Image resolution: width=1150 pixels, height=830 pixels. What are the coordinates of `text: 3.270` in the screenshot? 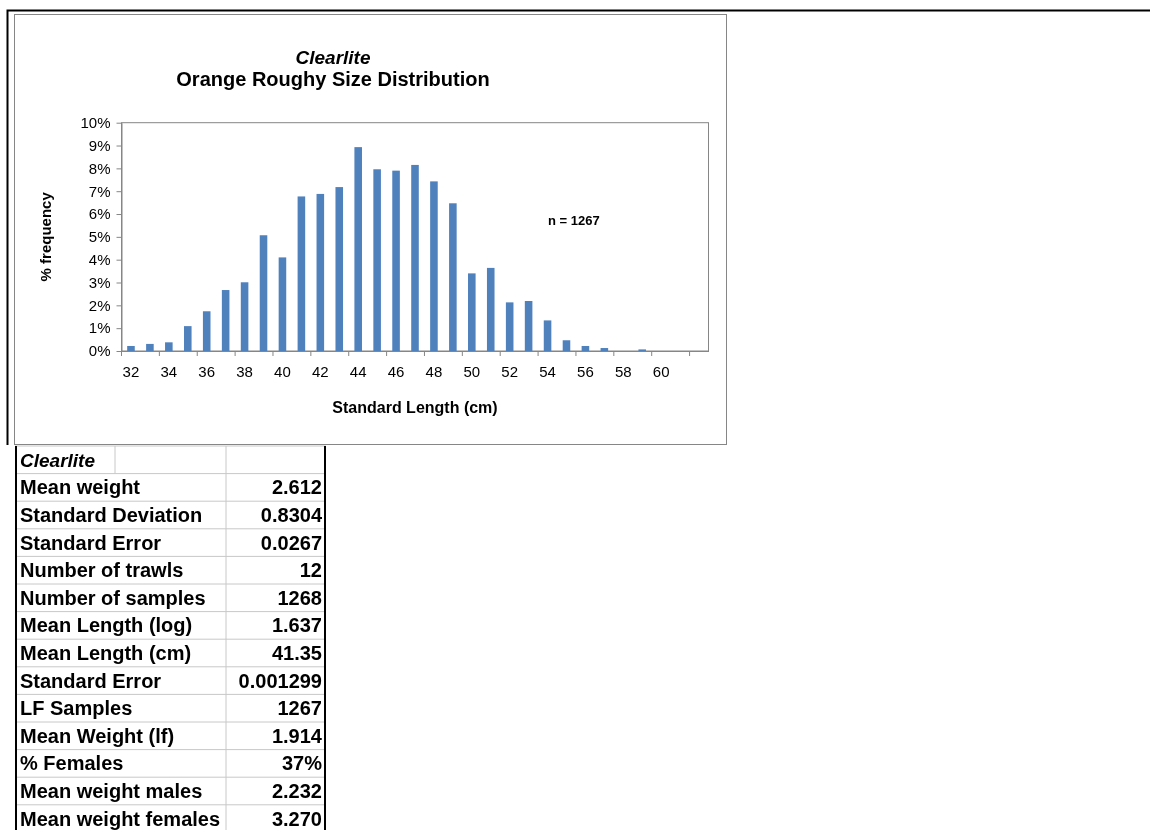 It's located at (296, 818).